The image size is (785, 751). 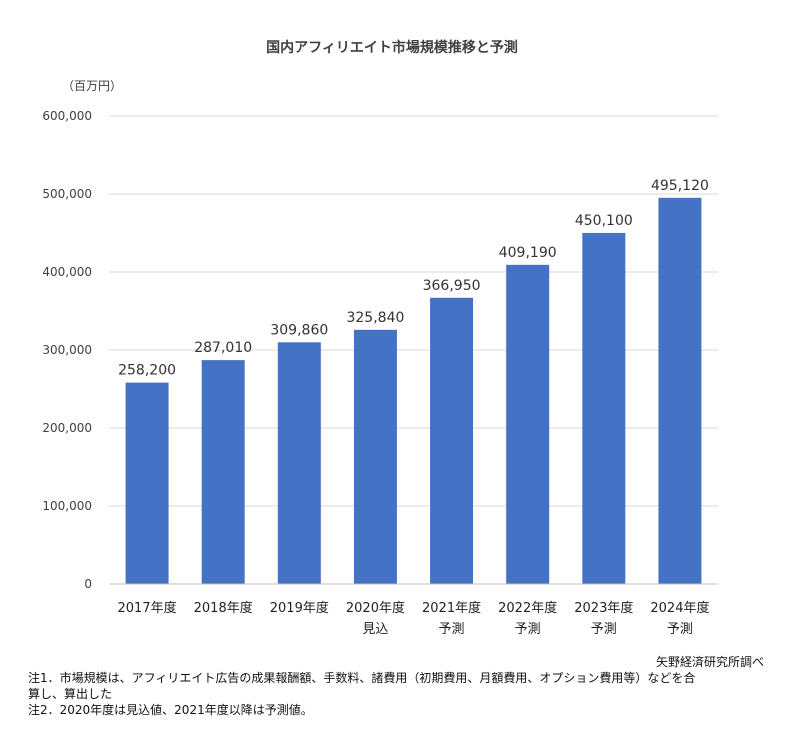 What do you see at coordinates (147, 371) in the screenshot?
I see `data-label: 258,200` at bounding box center [147, 371].